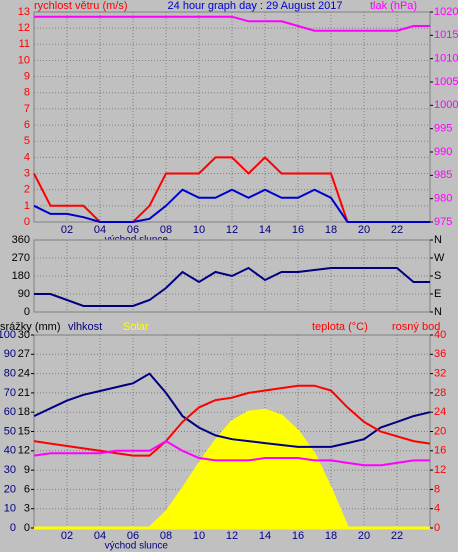  Describe the element at coordinates (30, 327) in the screenshot. I see `rain-label: srážky (mm)` at that location.